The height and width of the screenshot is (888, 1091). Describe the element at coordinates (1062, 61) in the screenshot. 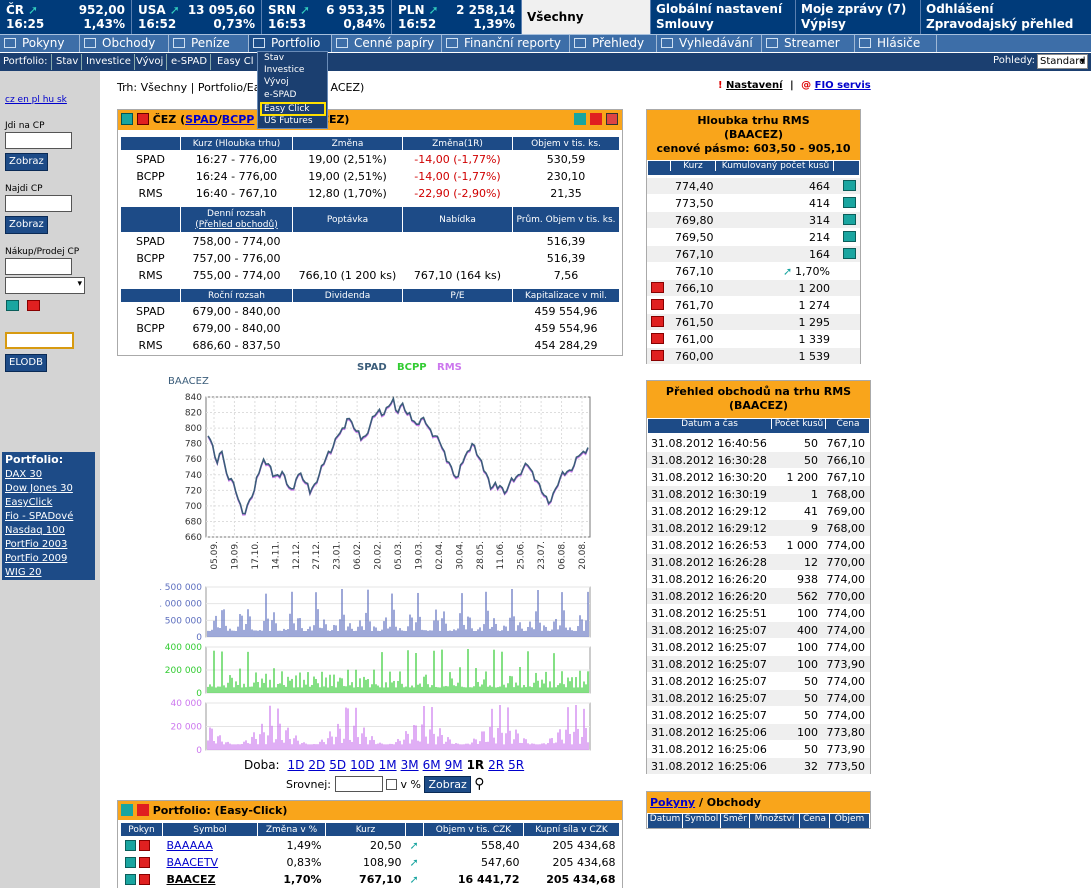

I see `pohledy-select: Standard ▾` at that location.